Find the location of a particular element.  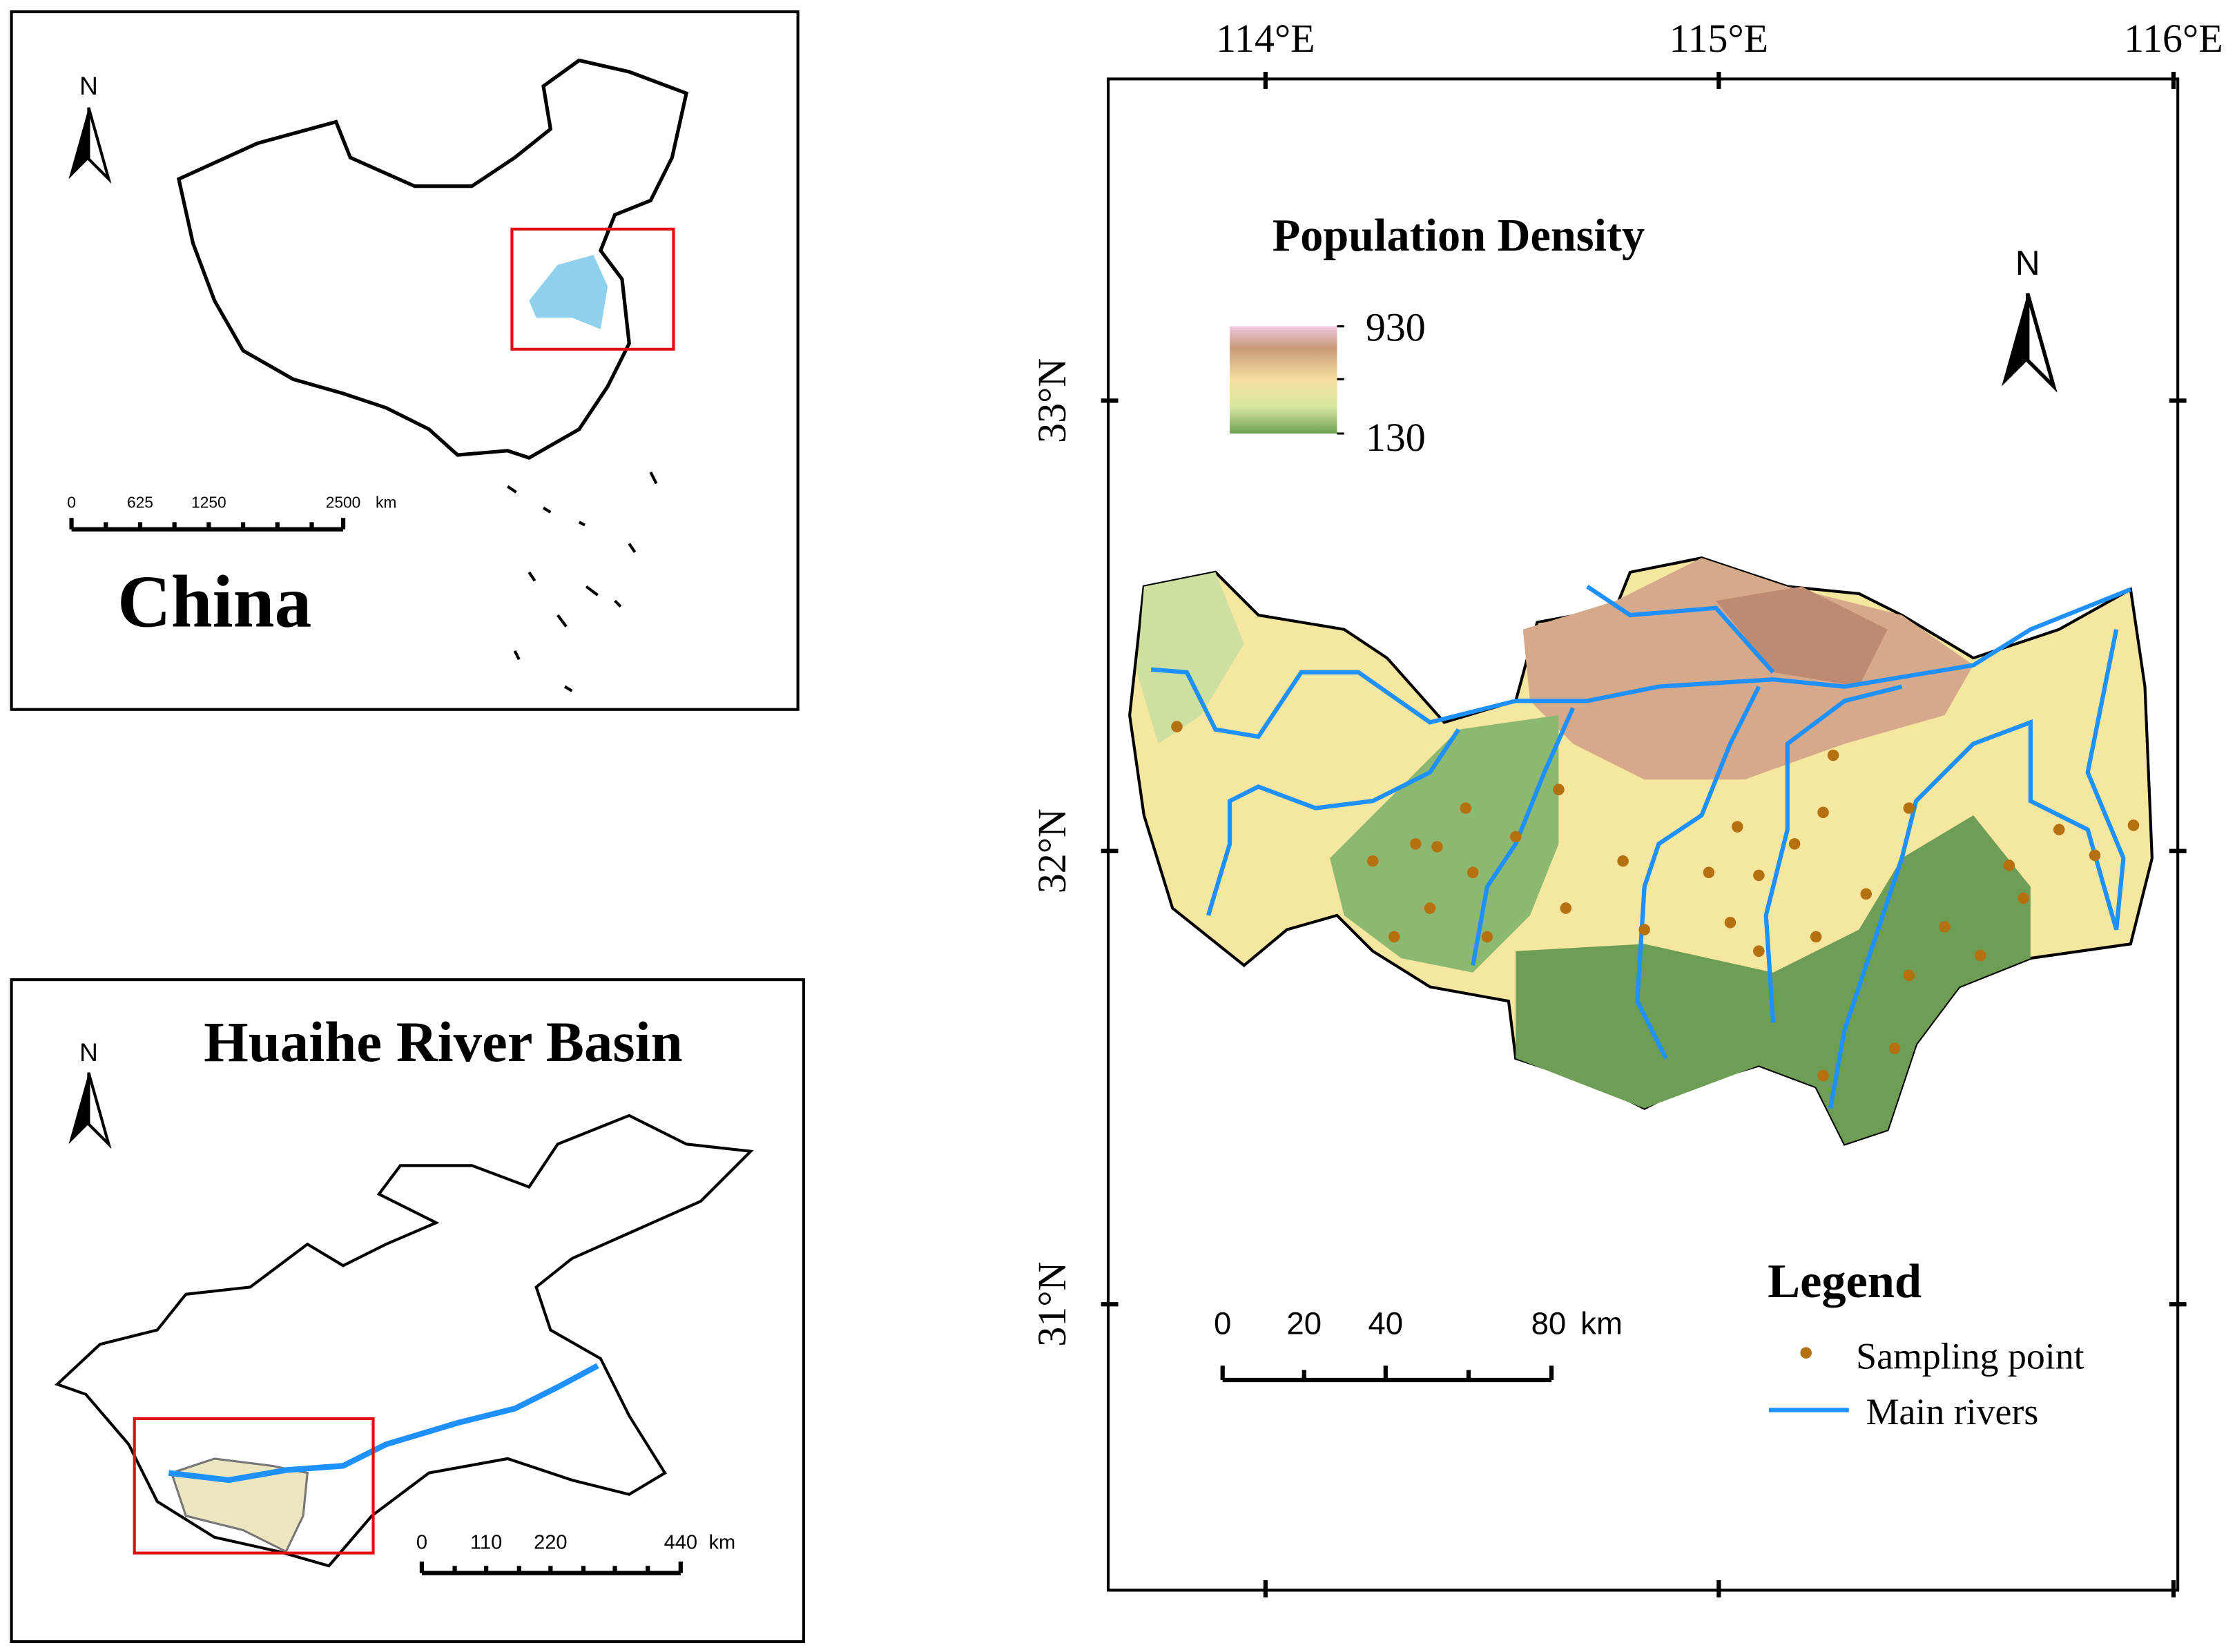

legend-item: Main rivers is located at coordinates (1952, 1411).